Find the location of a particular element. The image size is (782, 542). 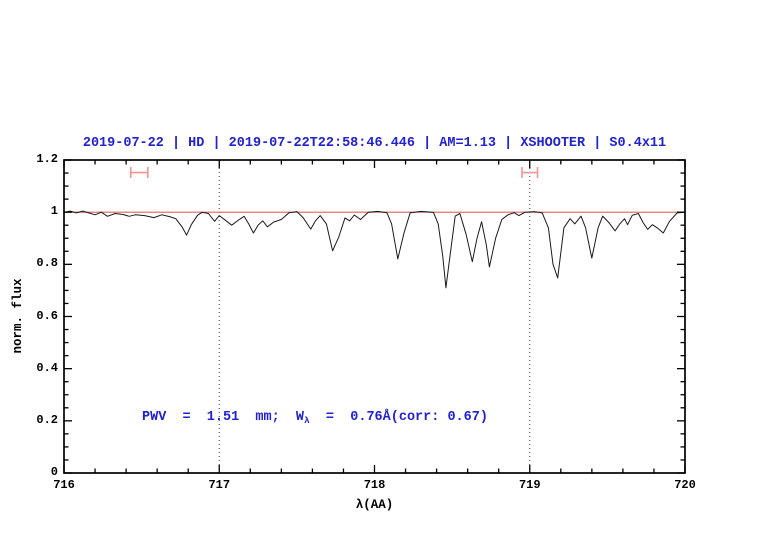

y-tick-label: 1 is located at coordinates (54, 211).